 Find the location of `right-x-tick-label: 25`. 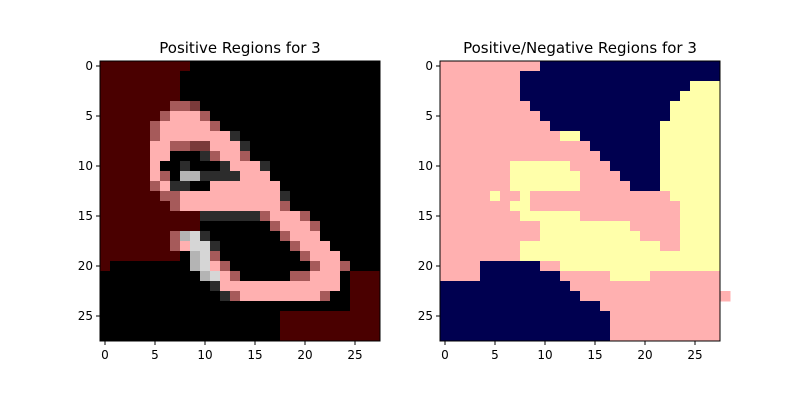

right-x-tick-label: 25 is located at coordinates (694, 355).